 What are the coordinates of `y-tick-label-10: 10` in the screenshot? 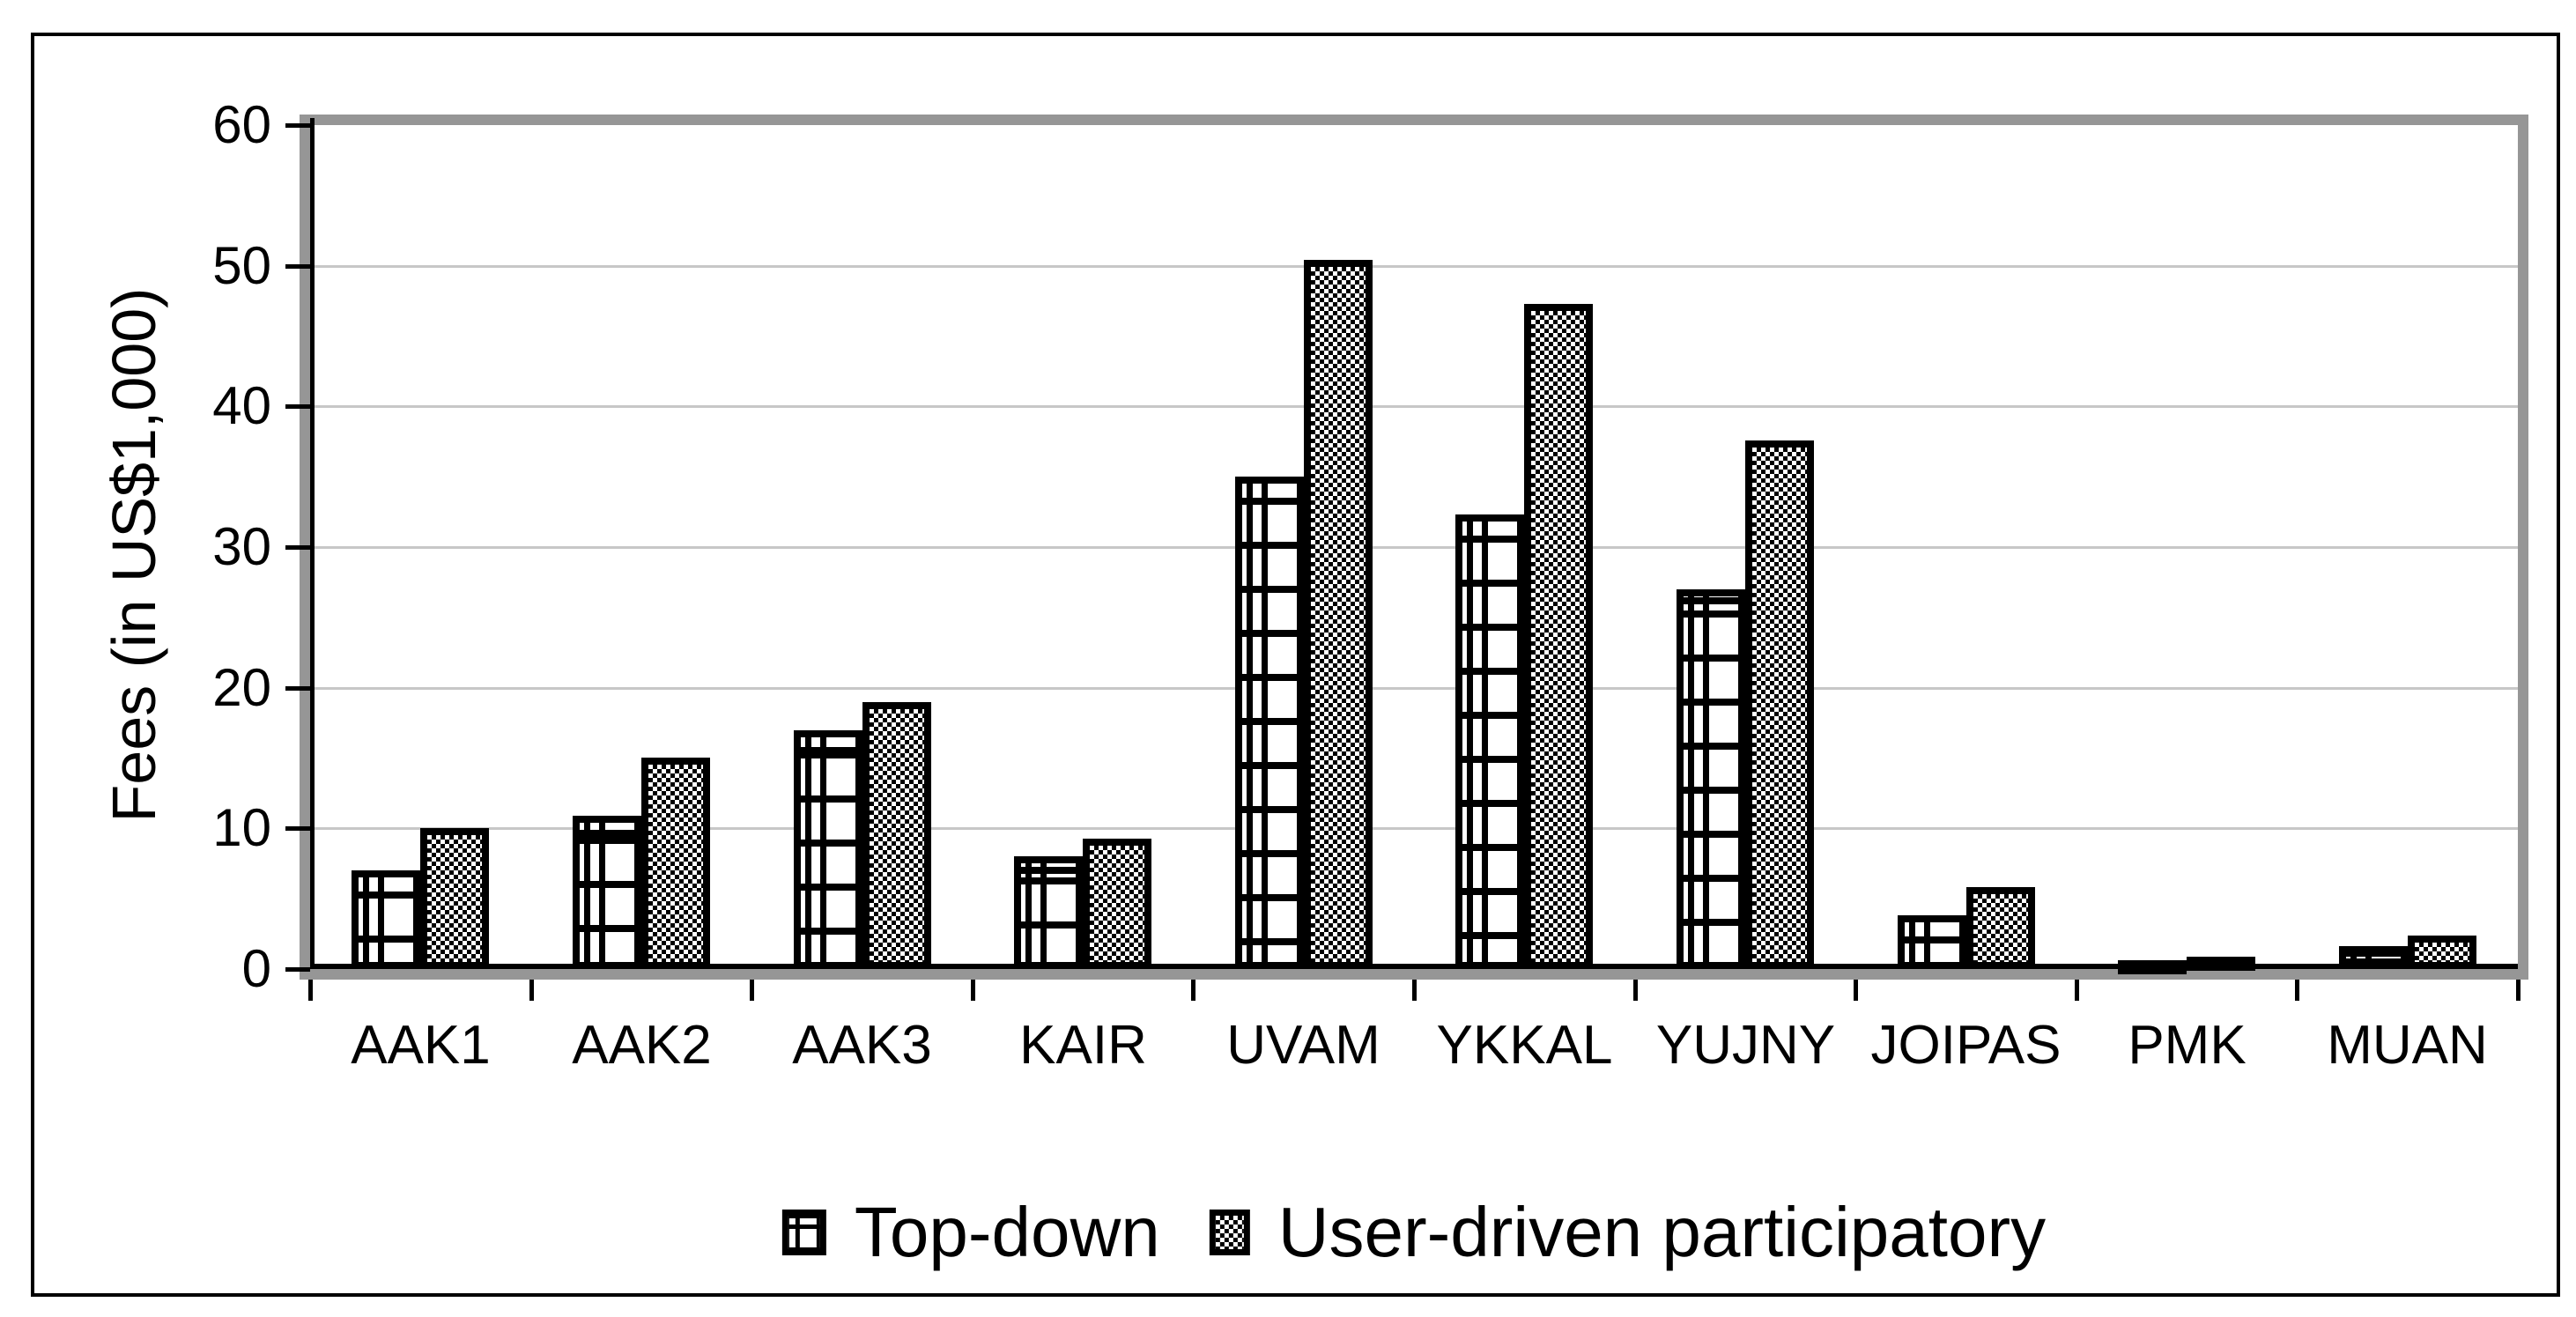 It's located at (241, 828).